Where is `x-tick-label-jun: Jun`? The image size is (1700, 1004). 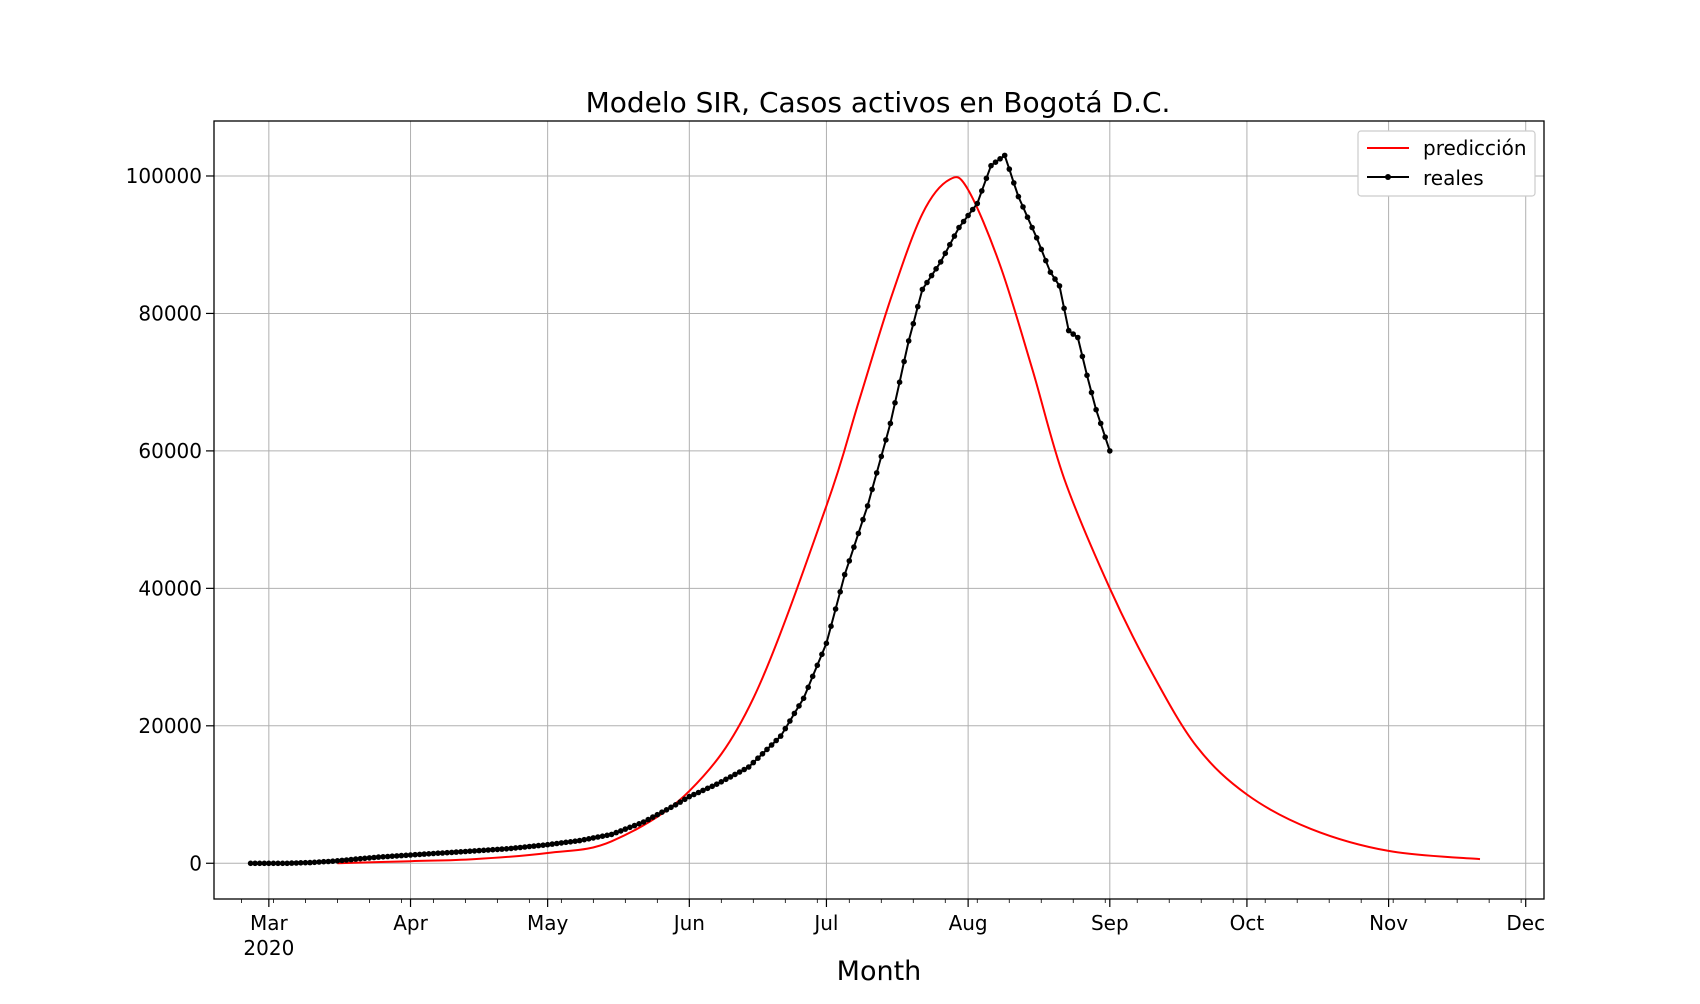
x-tick-label-jun: Jun is located at coordinates (688, 923).